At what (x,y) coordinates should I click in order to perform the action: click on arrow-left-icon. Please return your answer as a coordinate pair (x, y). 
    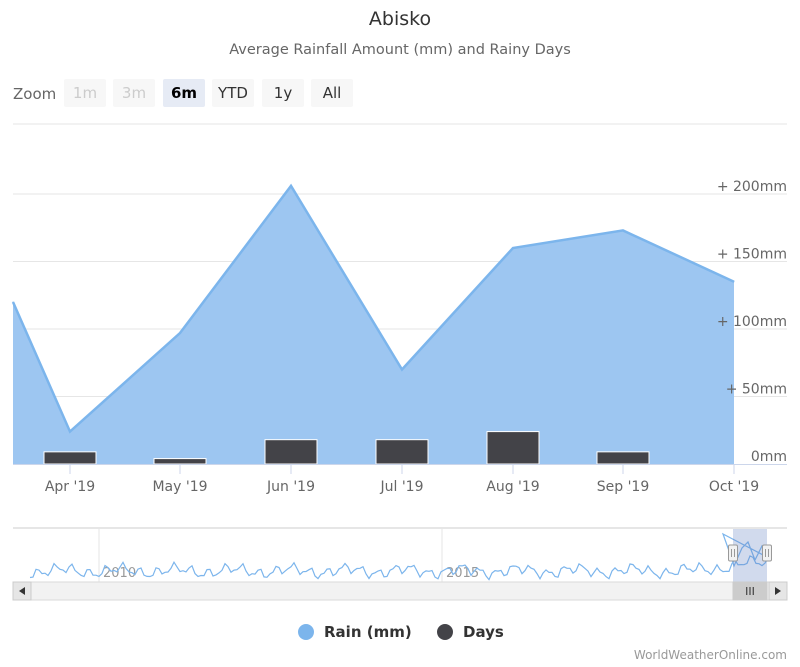
    Looking at the image, I should click on (22, 591).